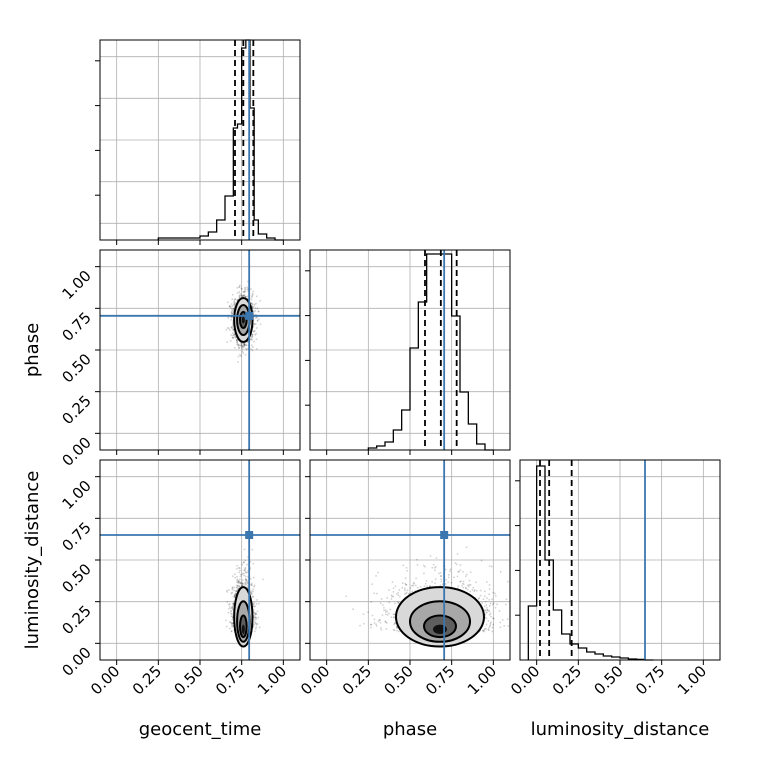 Image resolution: width=760 pixels, height=760 pixels. Describe the element at coordinates (590, 563) in the screenshot. I see `histogram-step` at that location.